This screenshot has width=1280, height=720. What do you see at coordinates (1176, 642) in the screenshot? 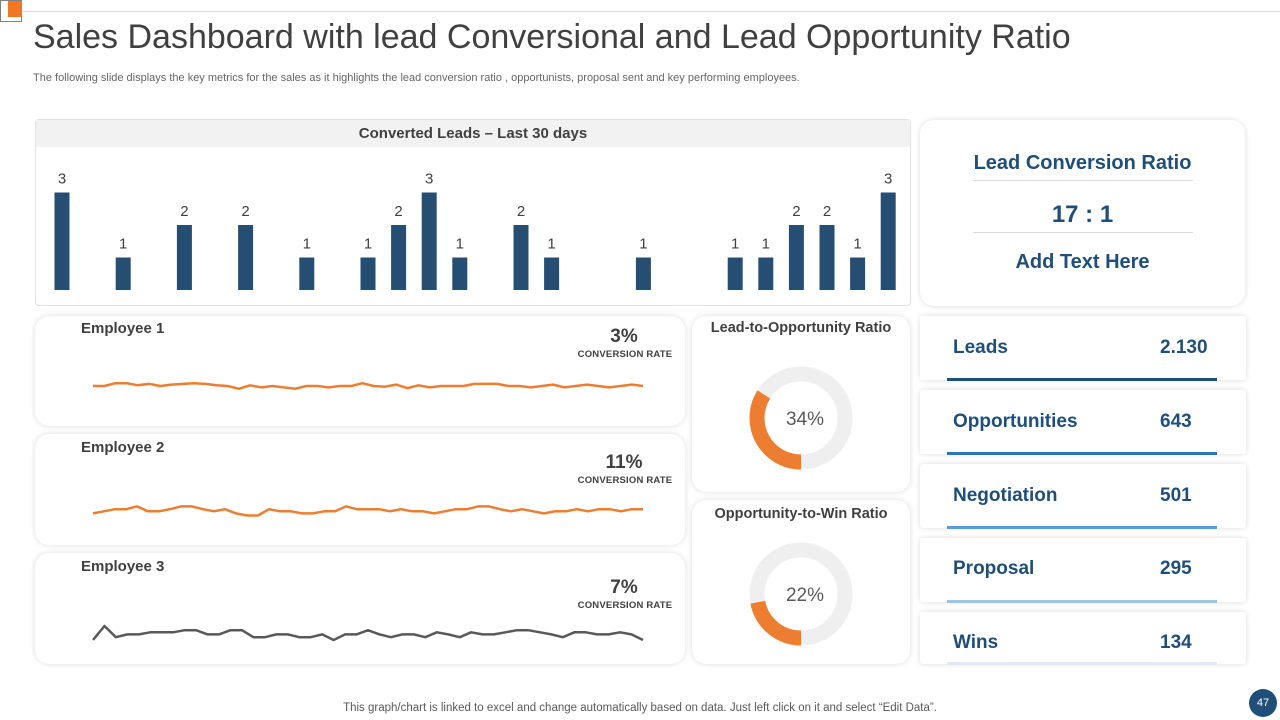
I see `metric-value-wins: 134` at bounding box center [1176, 642].